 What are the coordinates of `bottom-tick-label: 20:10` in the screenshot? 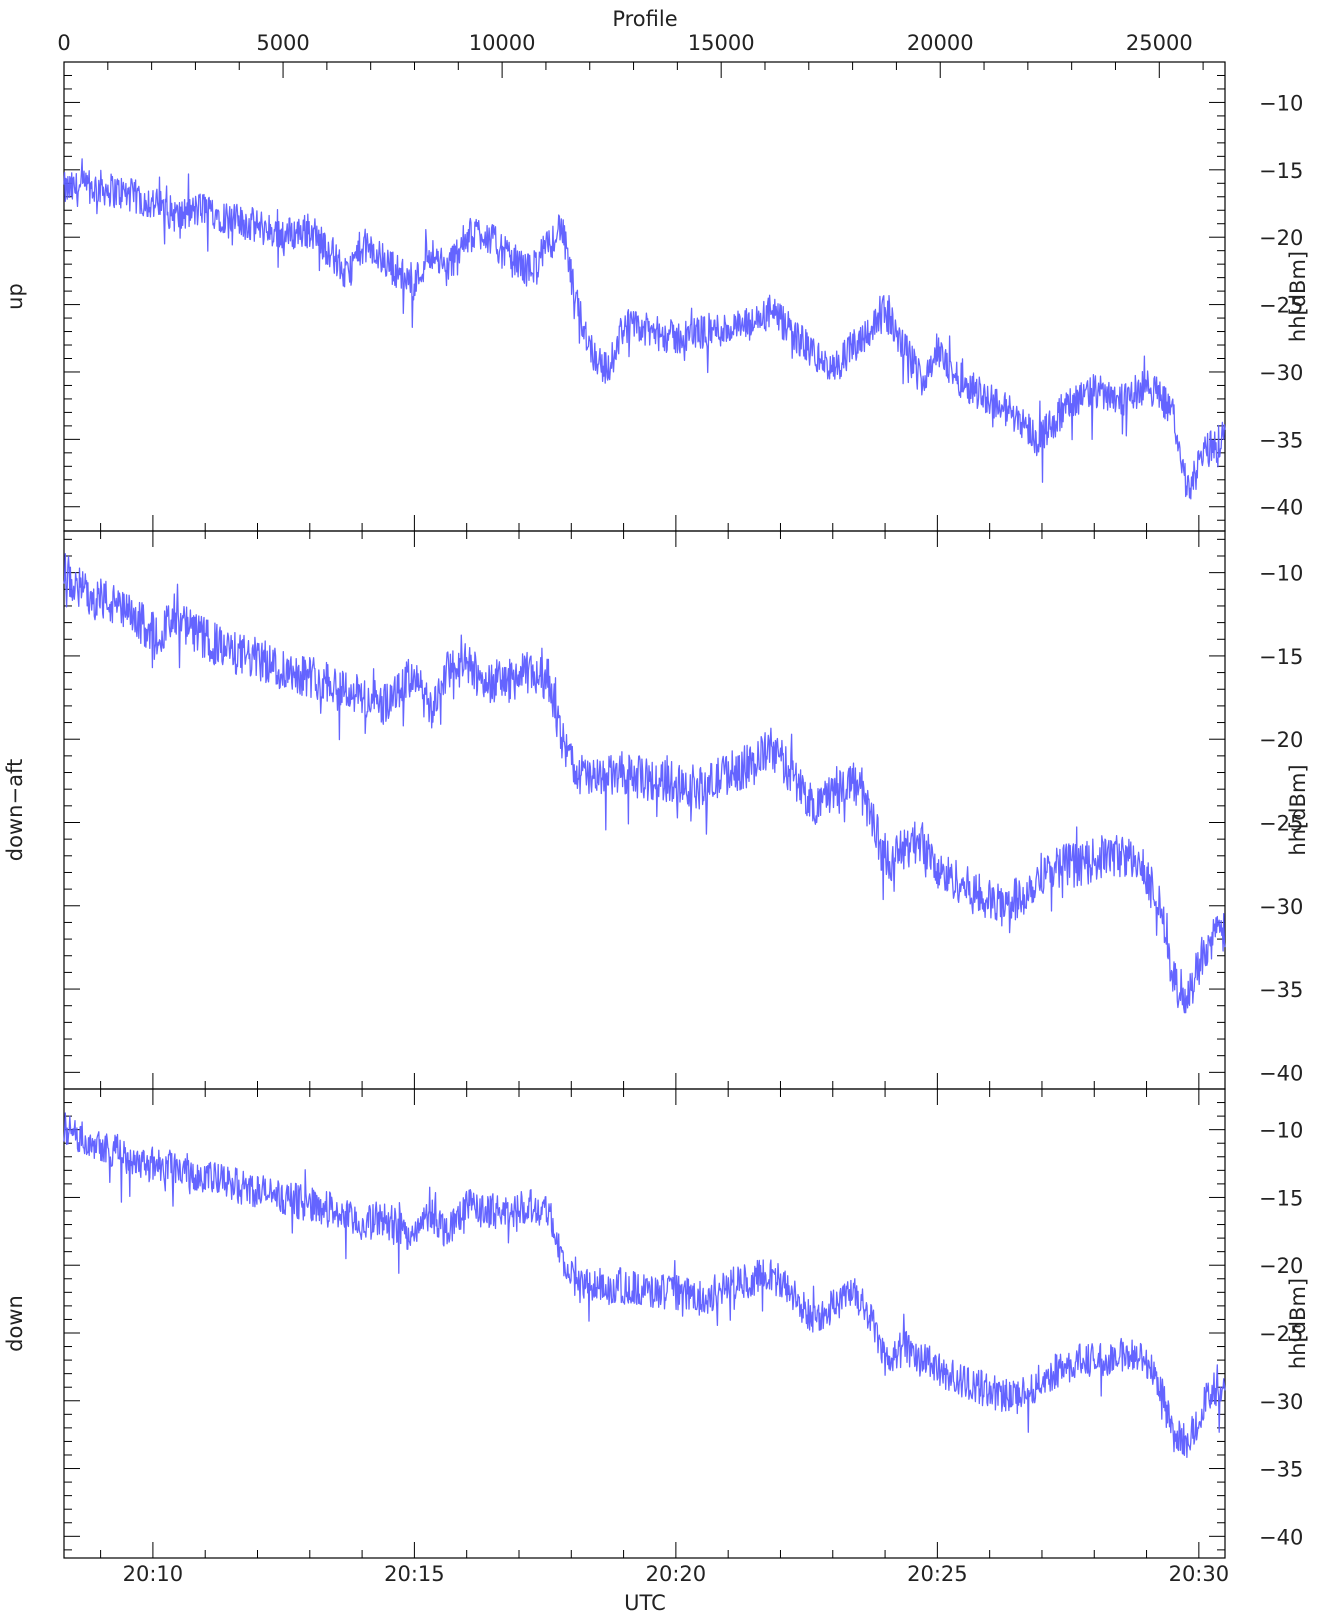 It's located at (153, 1574).